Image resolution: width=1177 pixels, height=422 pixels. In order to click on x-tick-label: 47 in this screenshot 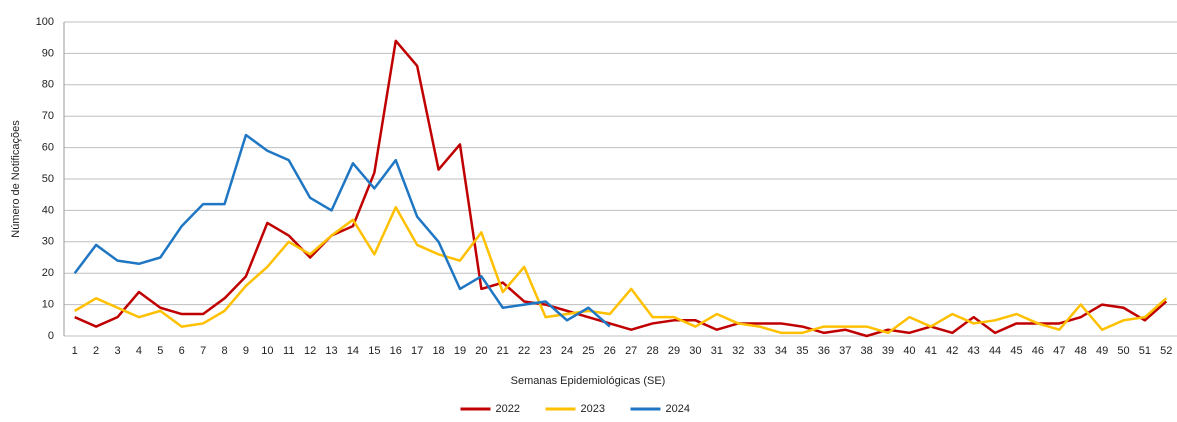, I will do `click(1059, 351)`.